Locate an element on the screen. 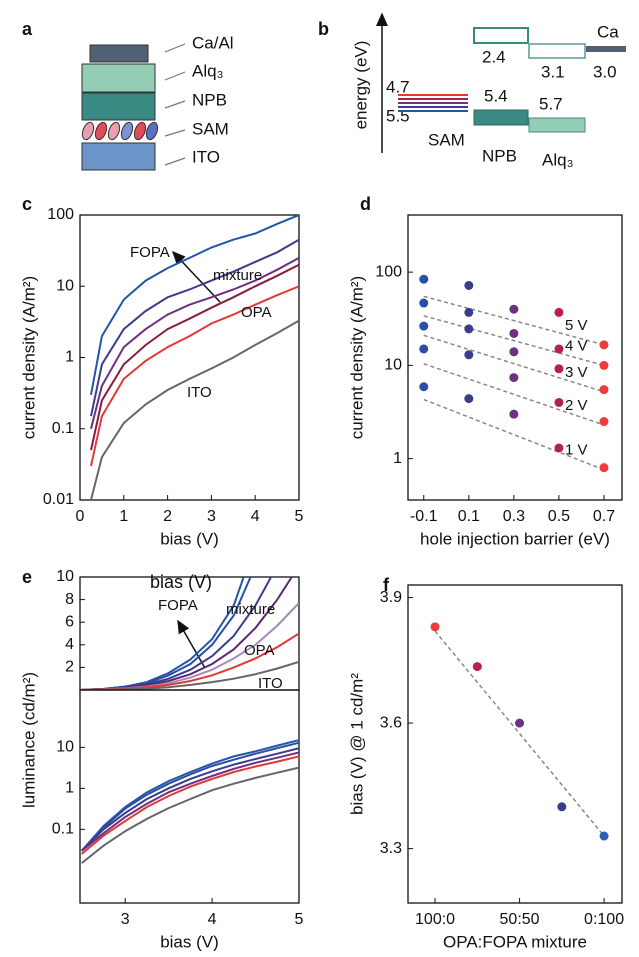 Image resolution: width=639 pixels, height=957 pixels. legend-title: bias (V) is located at coordinates (181, 582).